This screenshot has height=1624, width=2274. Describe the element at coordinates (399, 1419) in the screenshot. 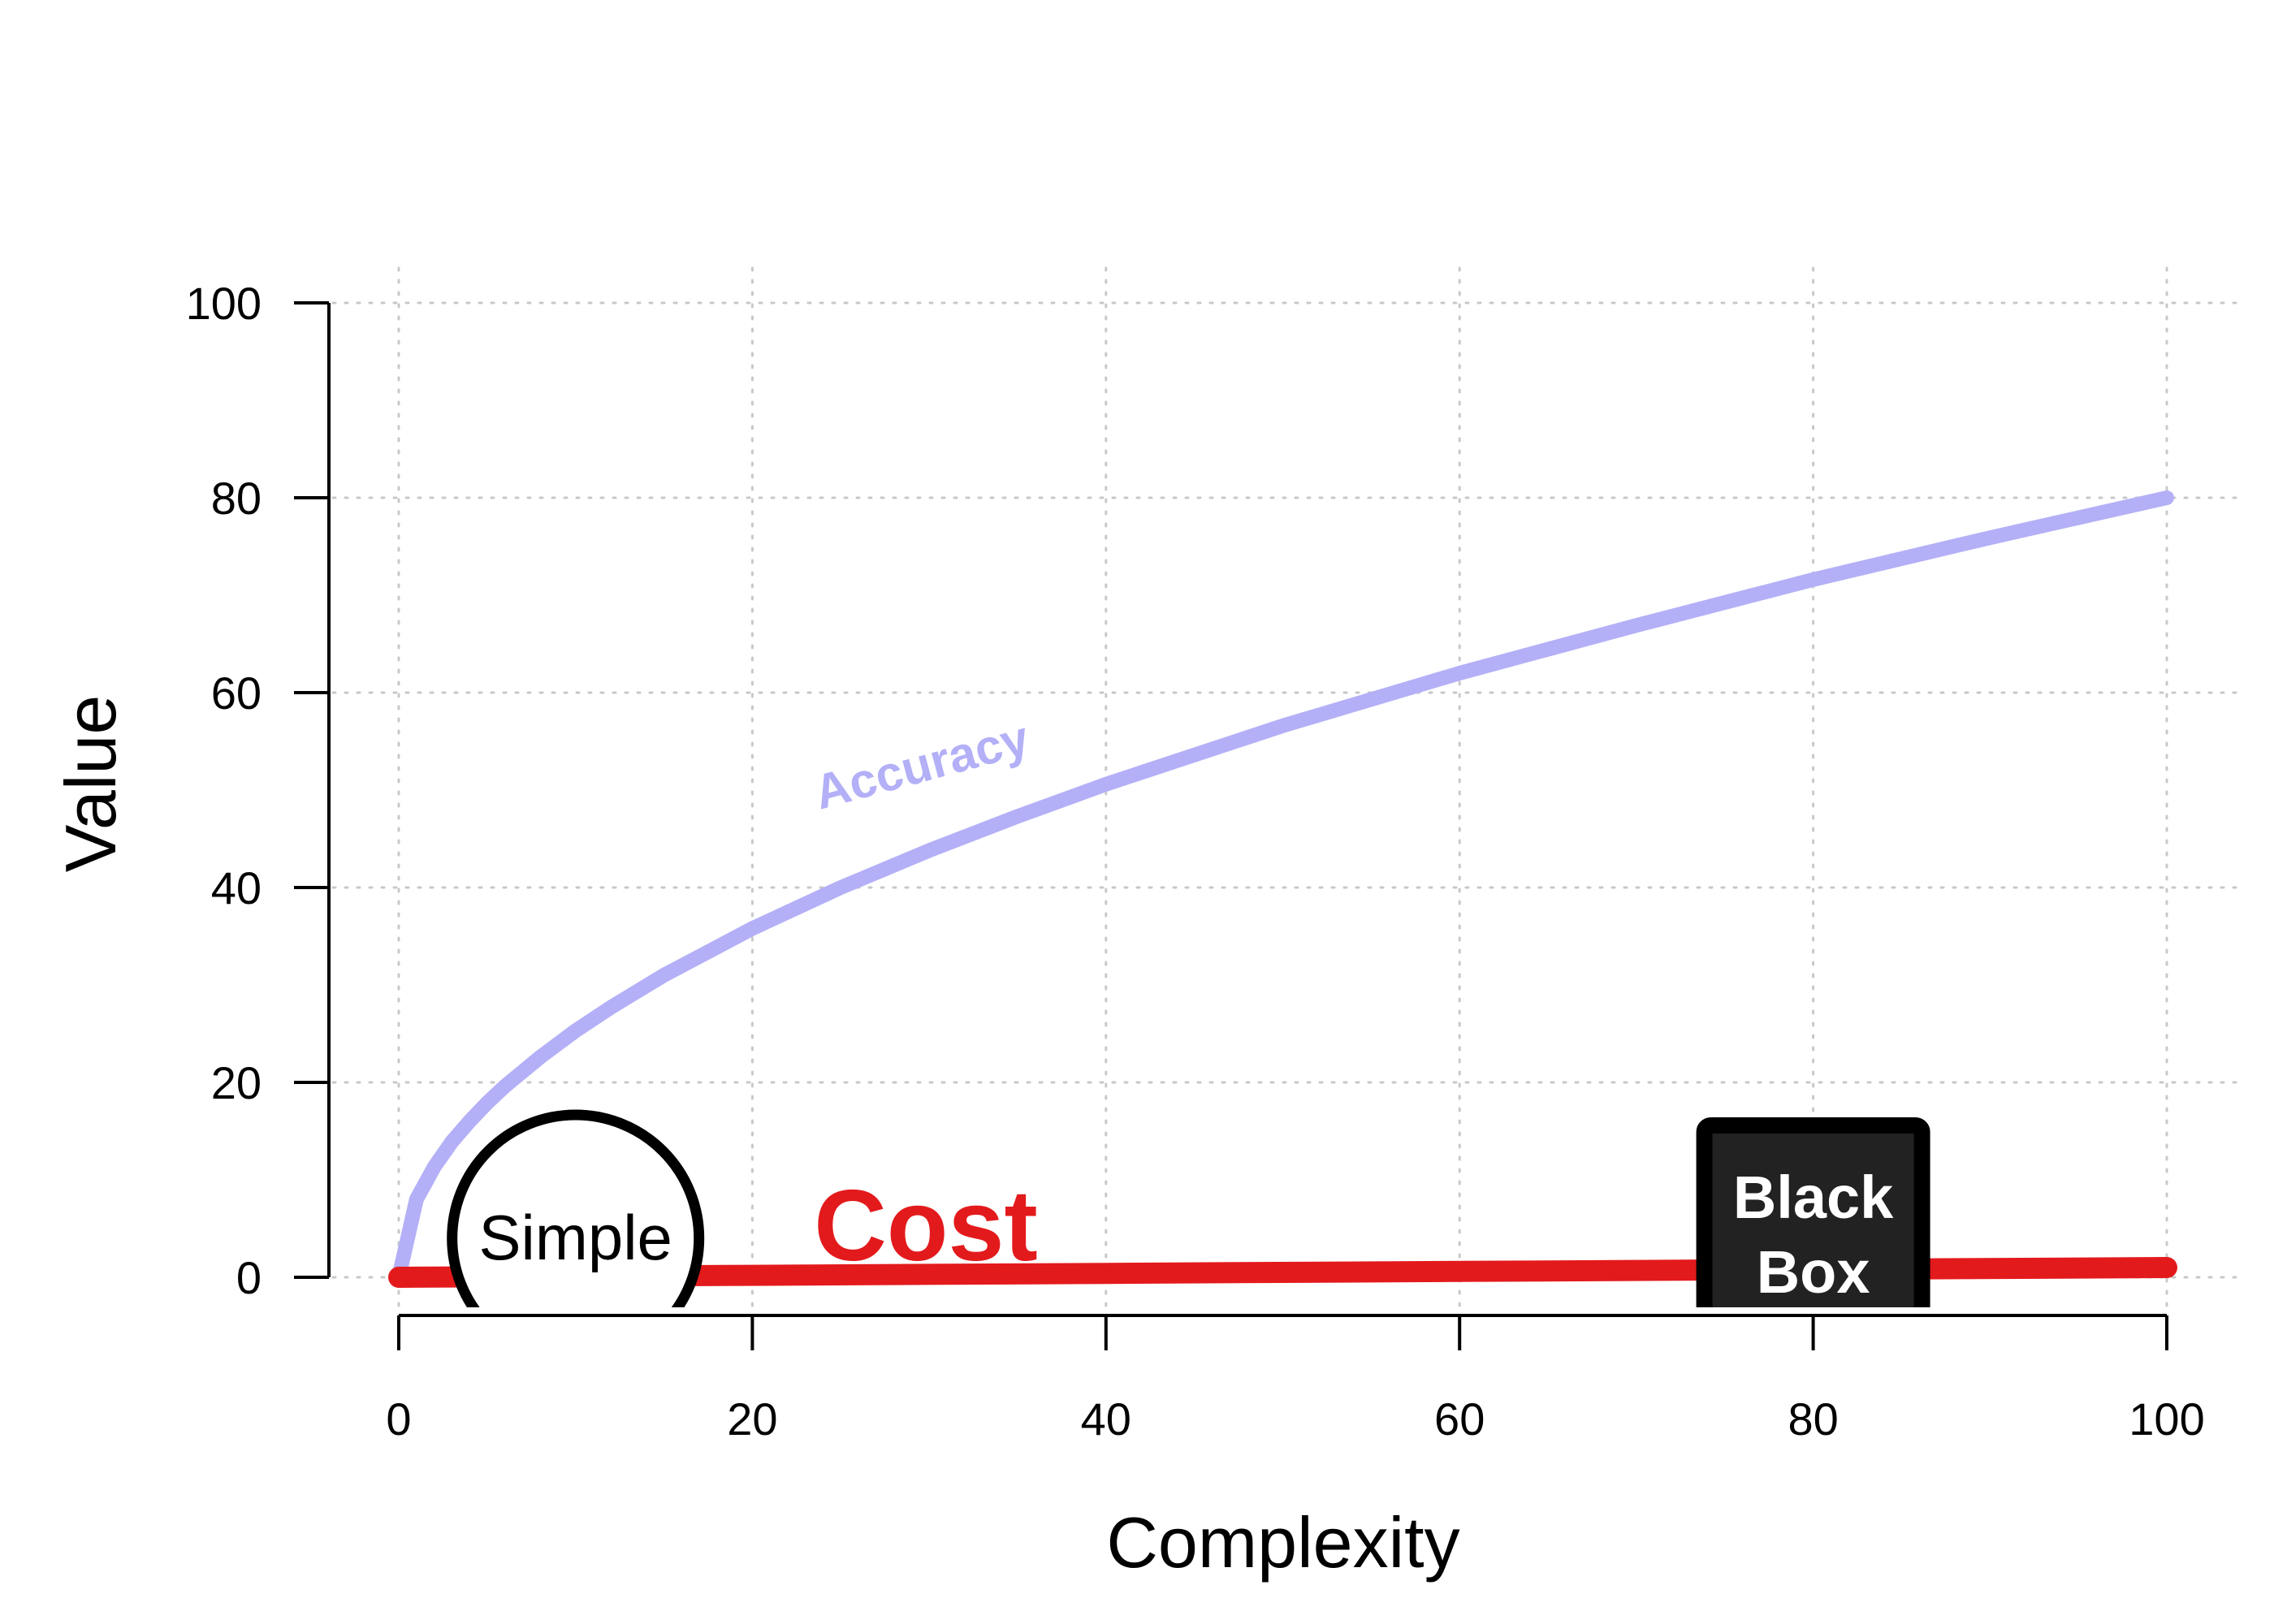

I see `x-tick-label-0: 0` at that location.